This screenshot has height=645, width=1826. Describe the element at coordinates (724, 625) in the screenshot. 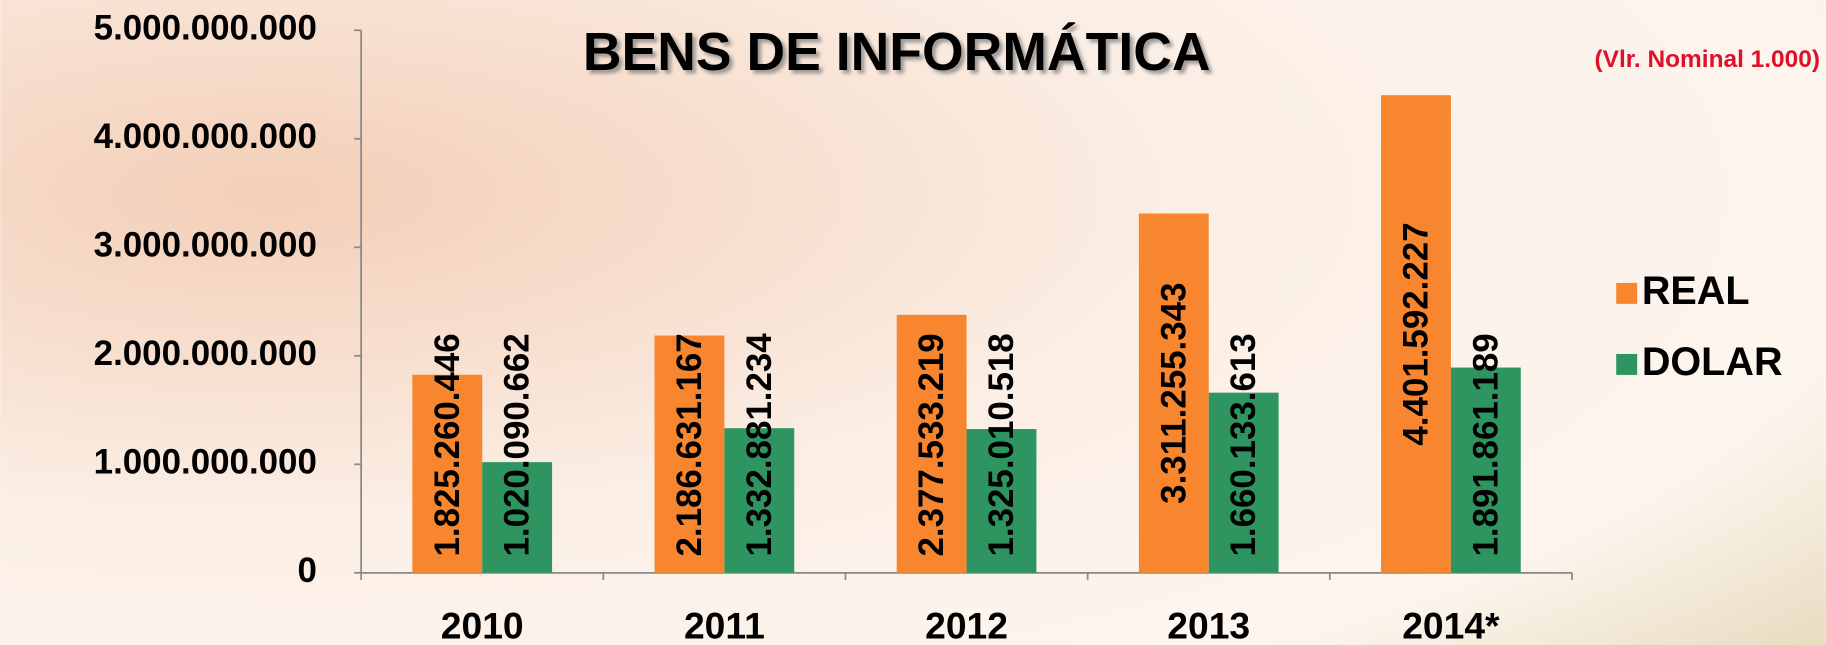

I see `x-tick-label: 2011` at that location.